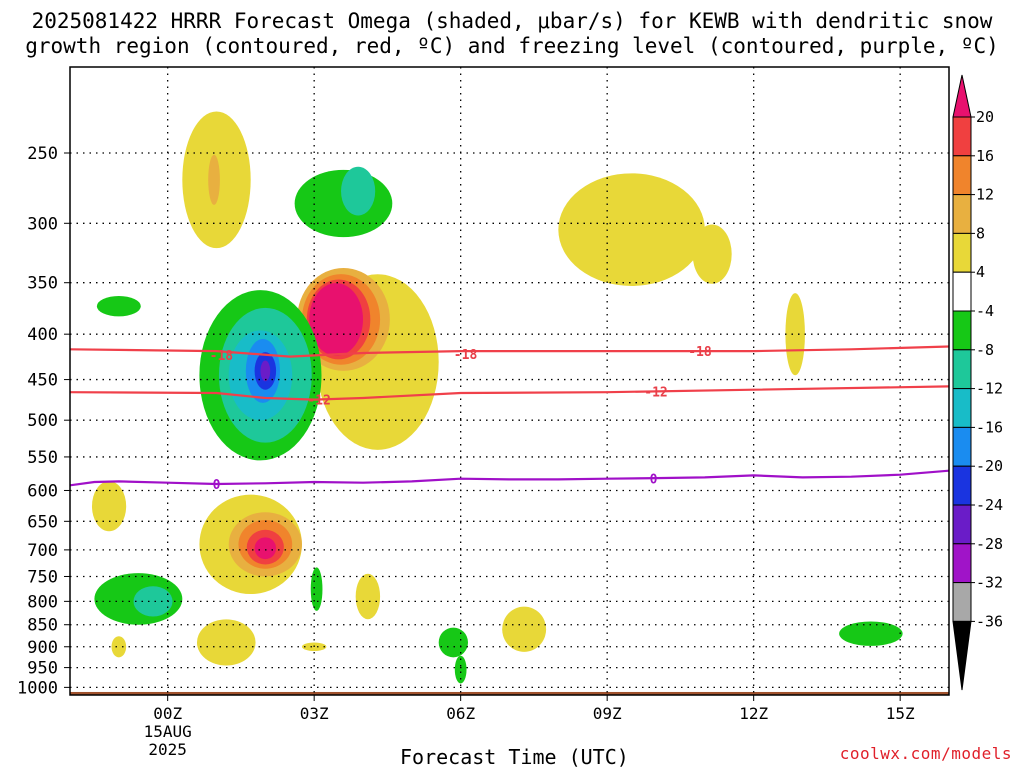 The height and width of the screenshot is (769, 1024). Describe the element at coordinates (989, 505) in the screenshot. I see `colorbar-label: -24` at that location.